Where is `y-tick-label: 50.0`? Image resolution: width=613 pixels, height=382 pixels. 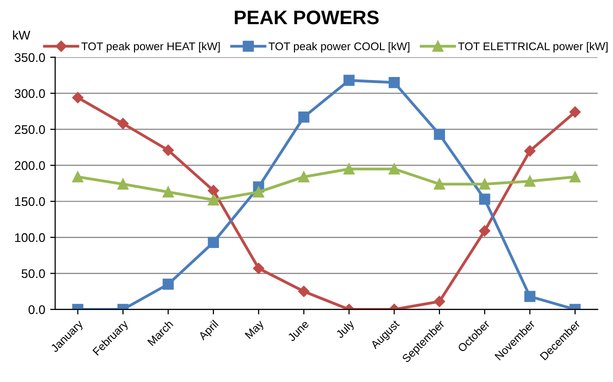 y-tick-label: 50.0 is located at coordinates (33, 273).